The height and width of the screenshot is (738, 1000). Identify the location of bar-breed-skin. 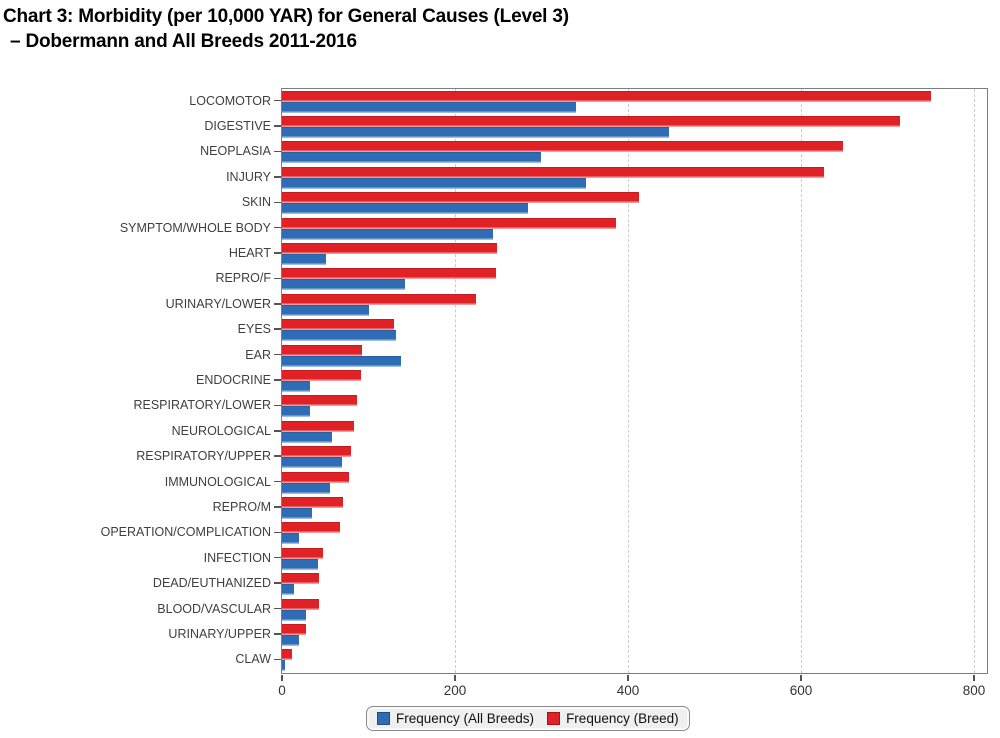
(461, 198).